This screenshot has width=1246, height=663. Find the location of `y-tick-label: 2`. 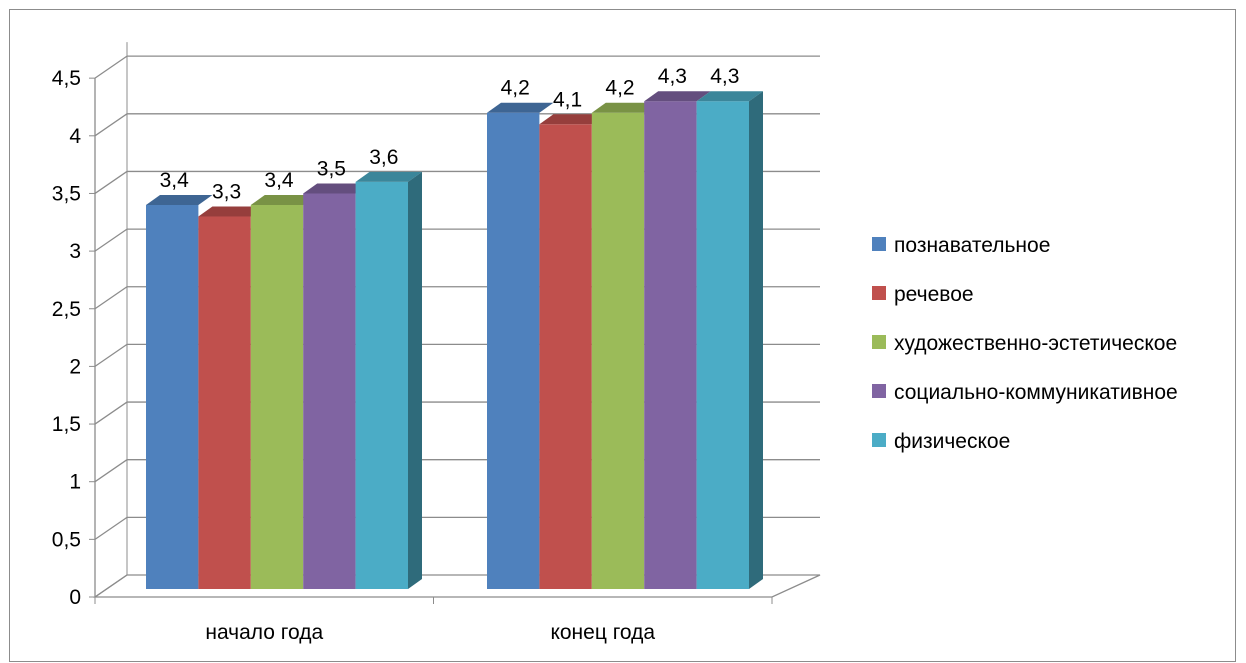

y-tick-label: 2 is located at coordinates (75, 366).